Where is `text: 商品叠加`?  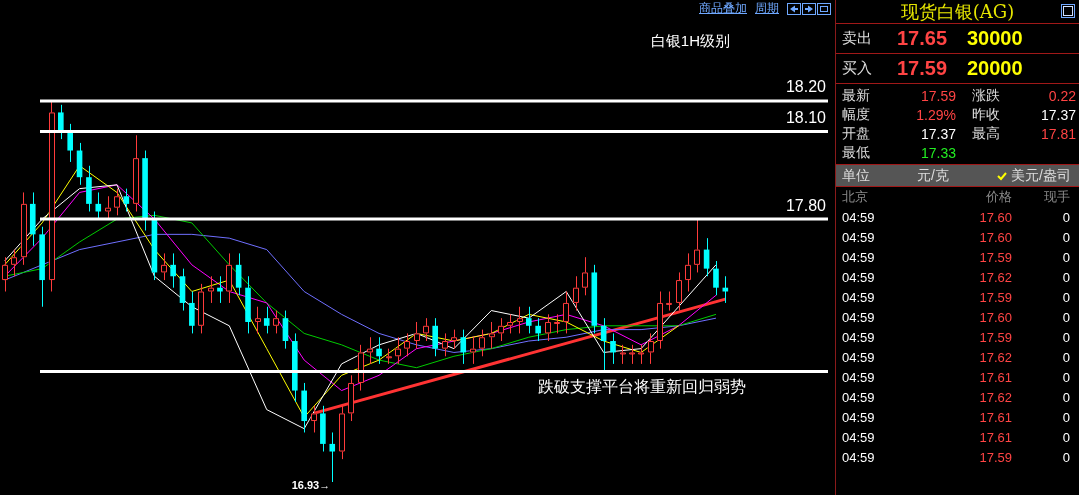 text: 商品叠加 is located at coordinates (723, 8).